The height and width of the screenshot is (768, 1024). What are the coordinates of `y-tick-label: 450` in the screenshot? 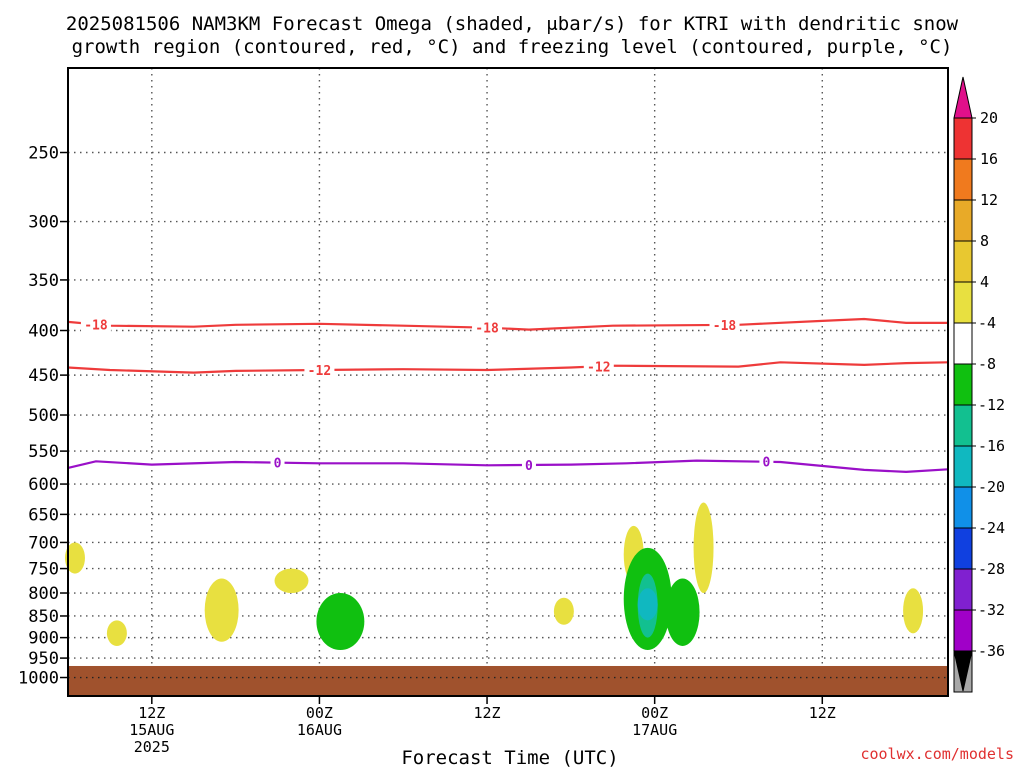 It's located at (43, 376).